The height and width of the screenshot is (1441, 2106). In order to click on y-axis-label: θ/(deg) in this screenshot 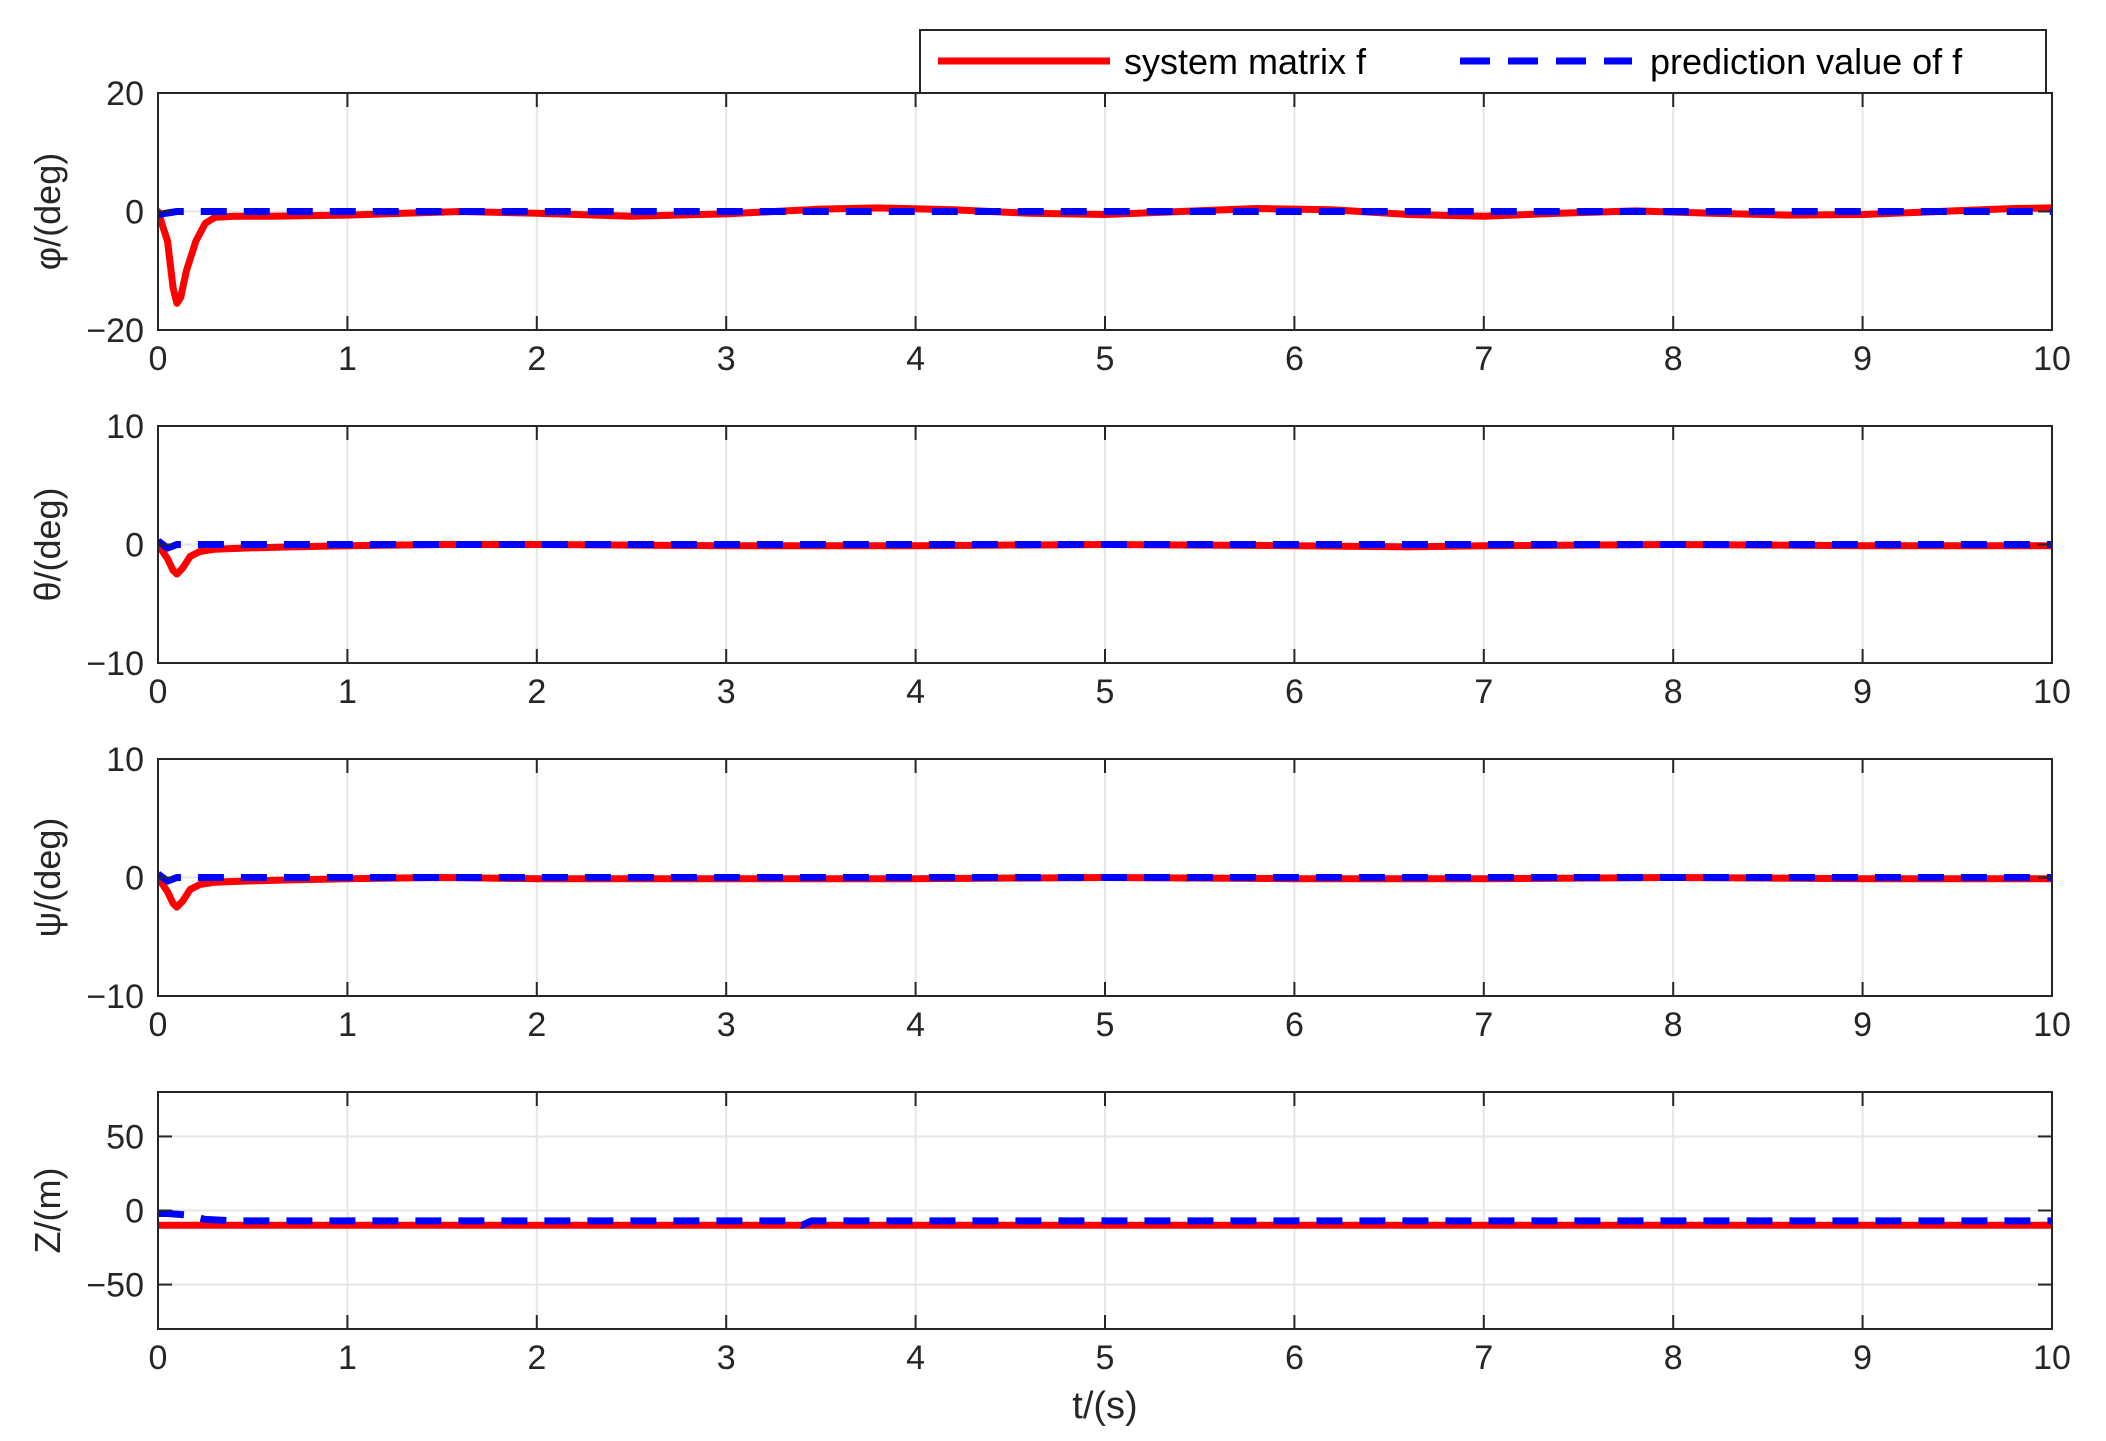, I will do `click(47, 544)`.